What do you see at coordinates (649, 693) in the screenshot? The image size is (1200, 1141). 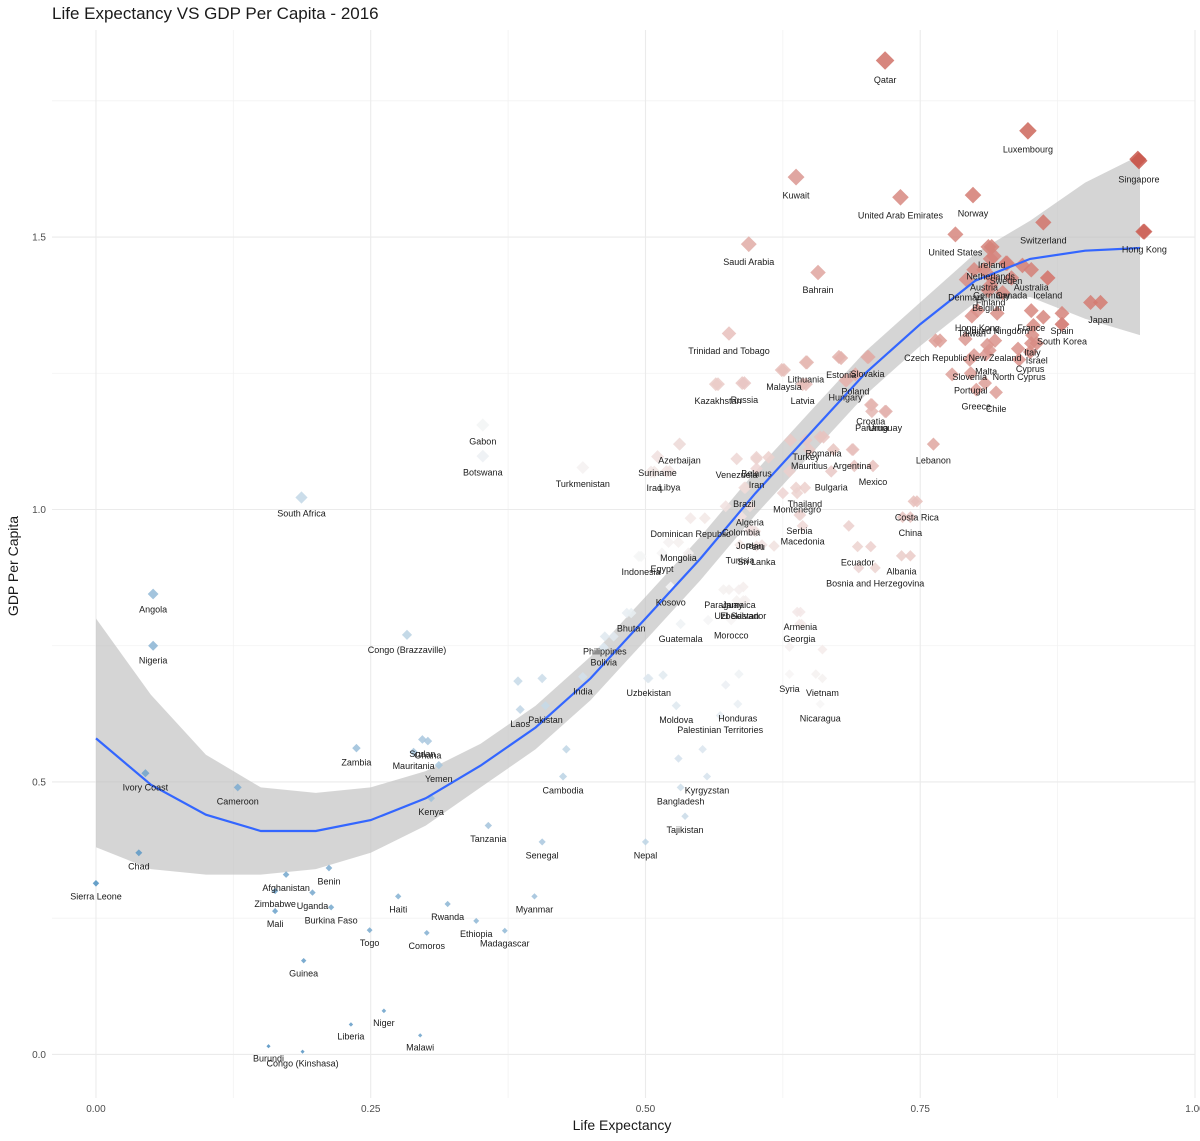 I see `point-label: Uzbekistan` at bounding box center [649, 693].